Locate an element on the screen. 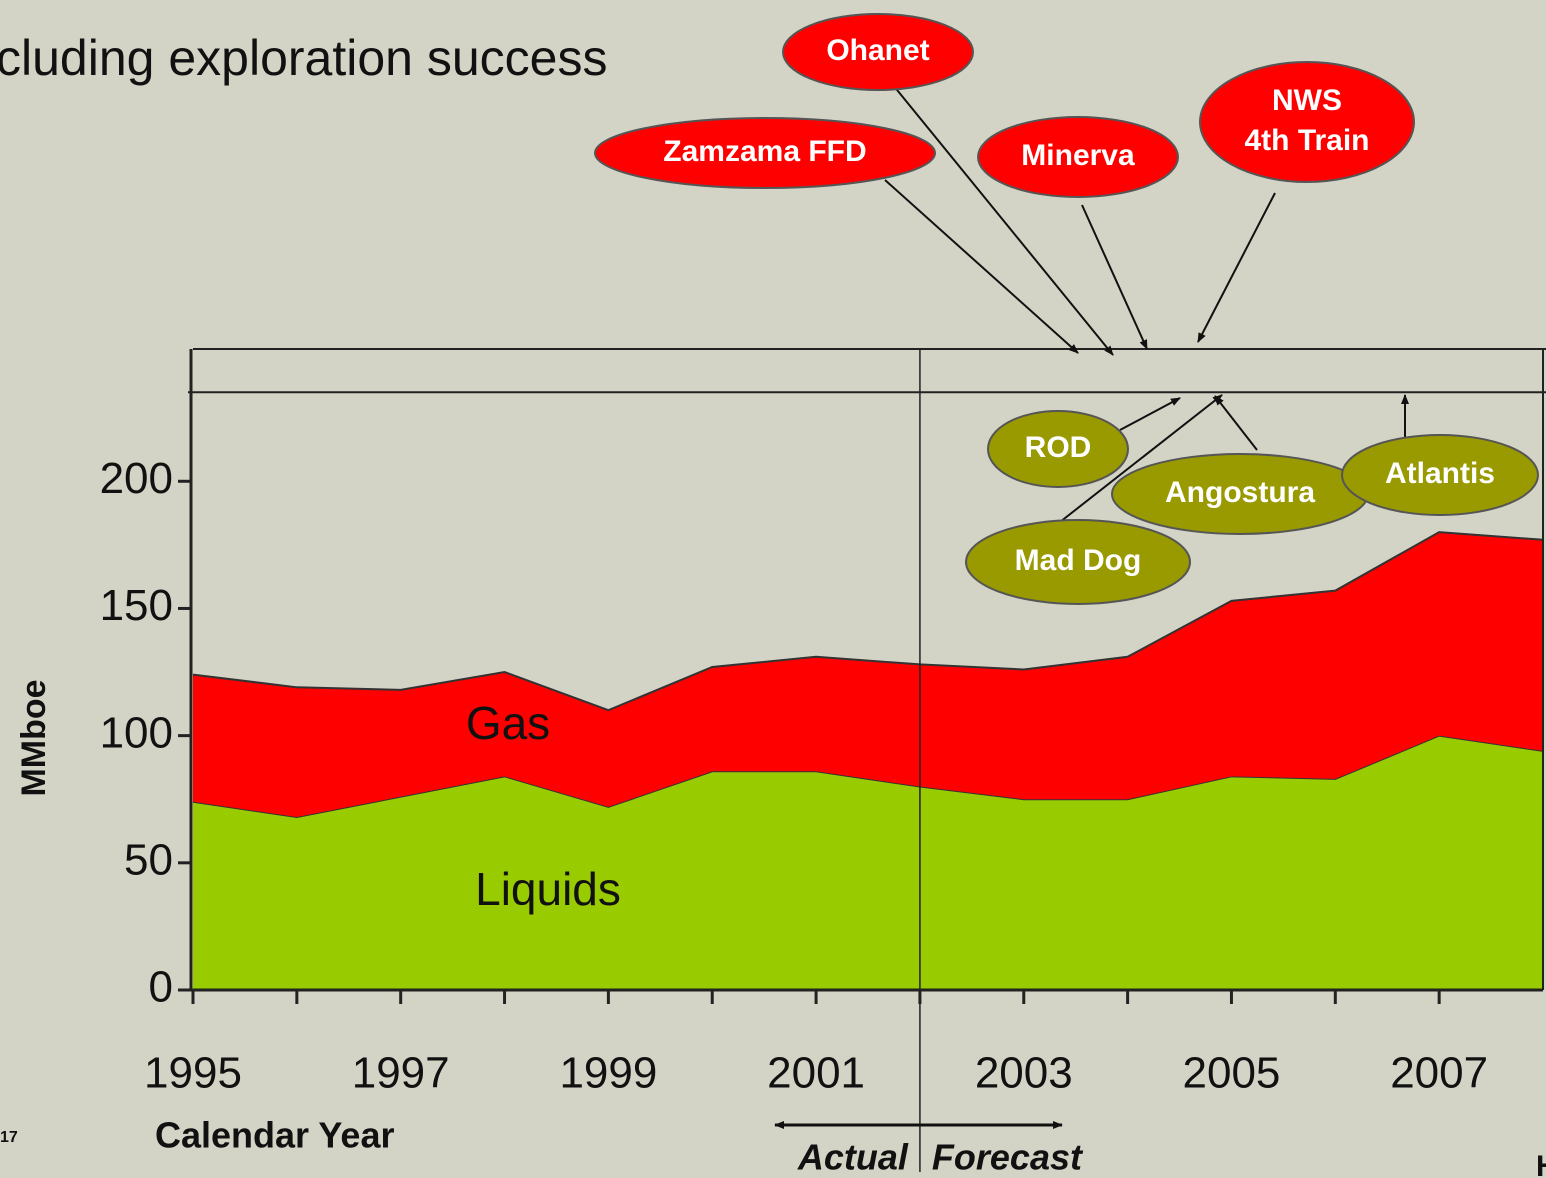 The height and width of the screenshot is (1178, 1546). y-tick-label: 150 is located at coordinates (136, 605).